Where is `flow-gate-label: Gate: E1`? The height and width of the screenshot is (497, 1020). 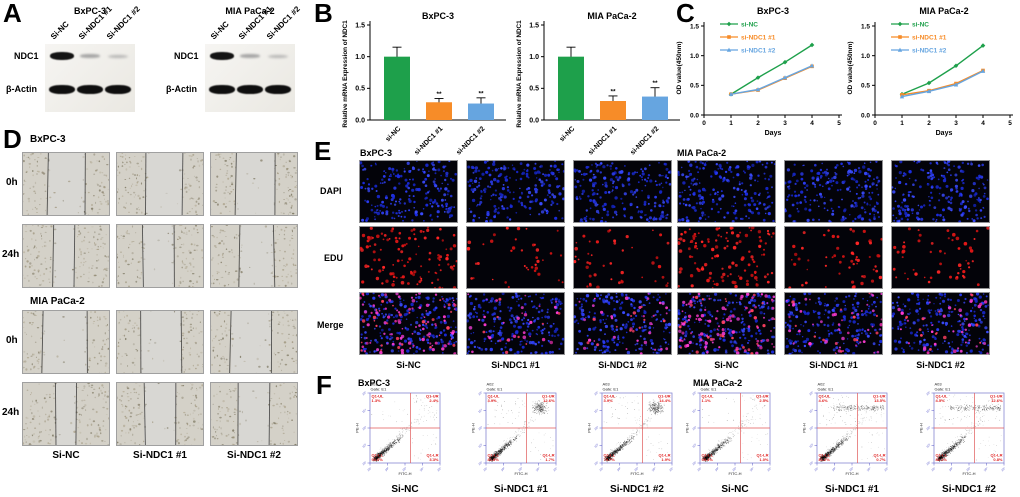 flow-gate-label: Gate: E1 is located at coordinates (826, 389).